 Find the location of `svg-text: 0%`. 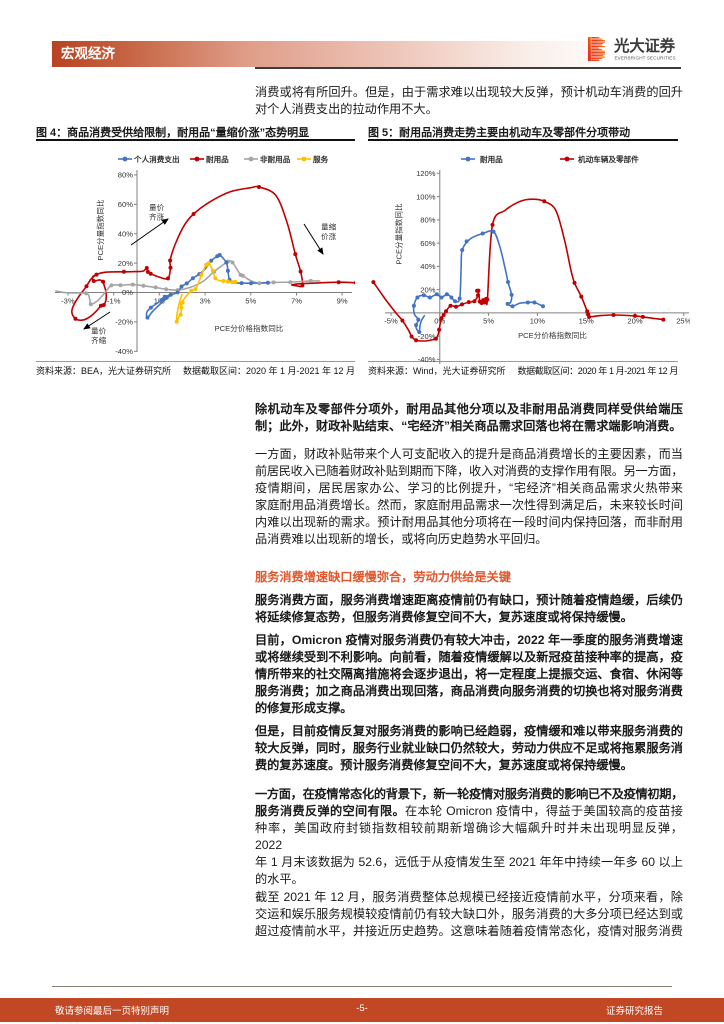

svg-text: 0% is located at coordinates (127, 292).